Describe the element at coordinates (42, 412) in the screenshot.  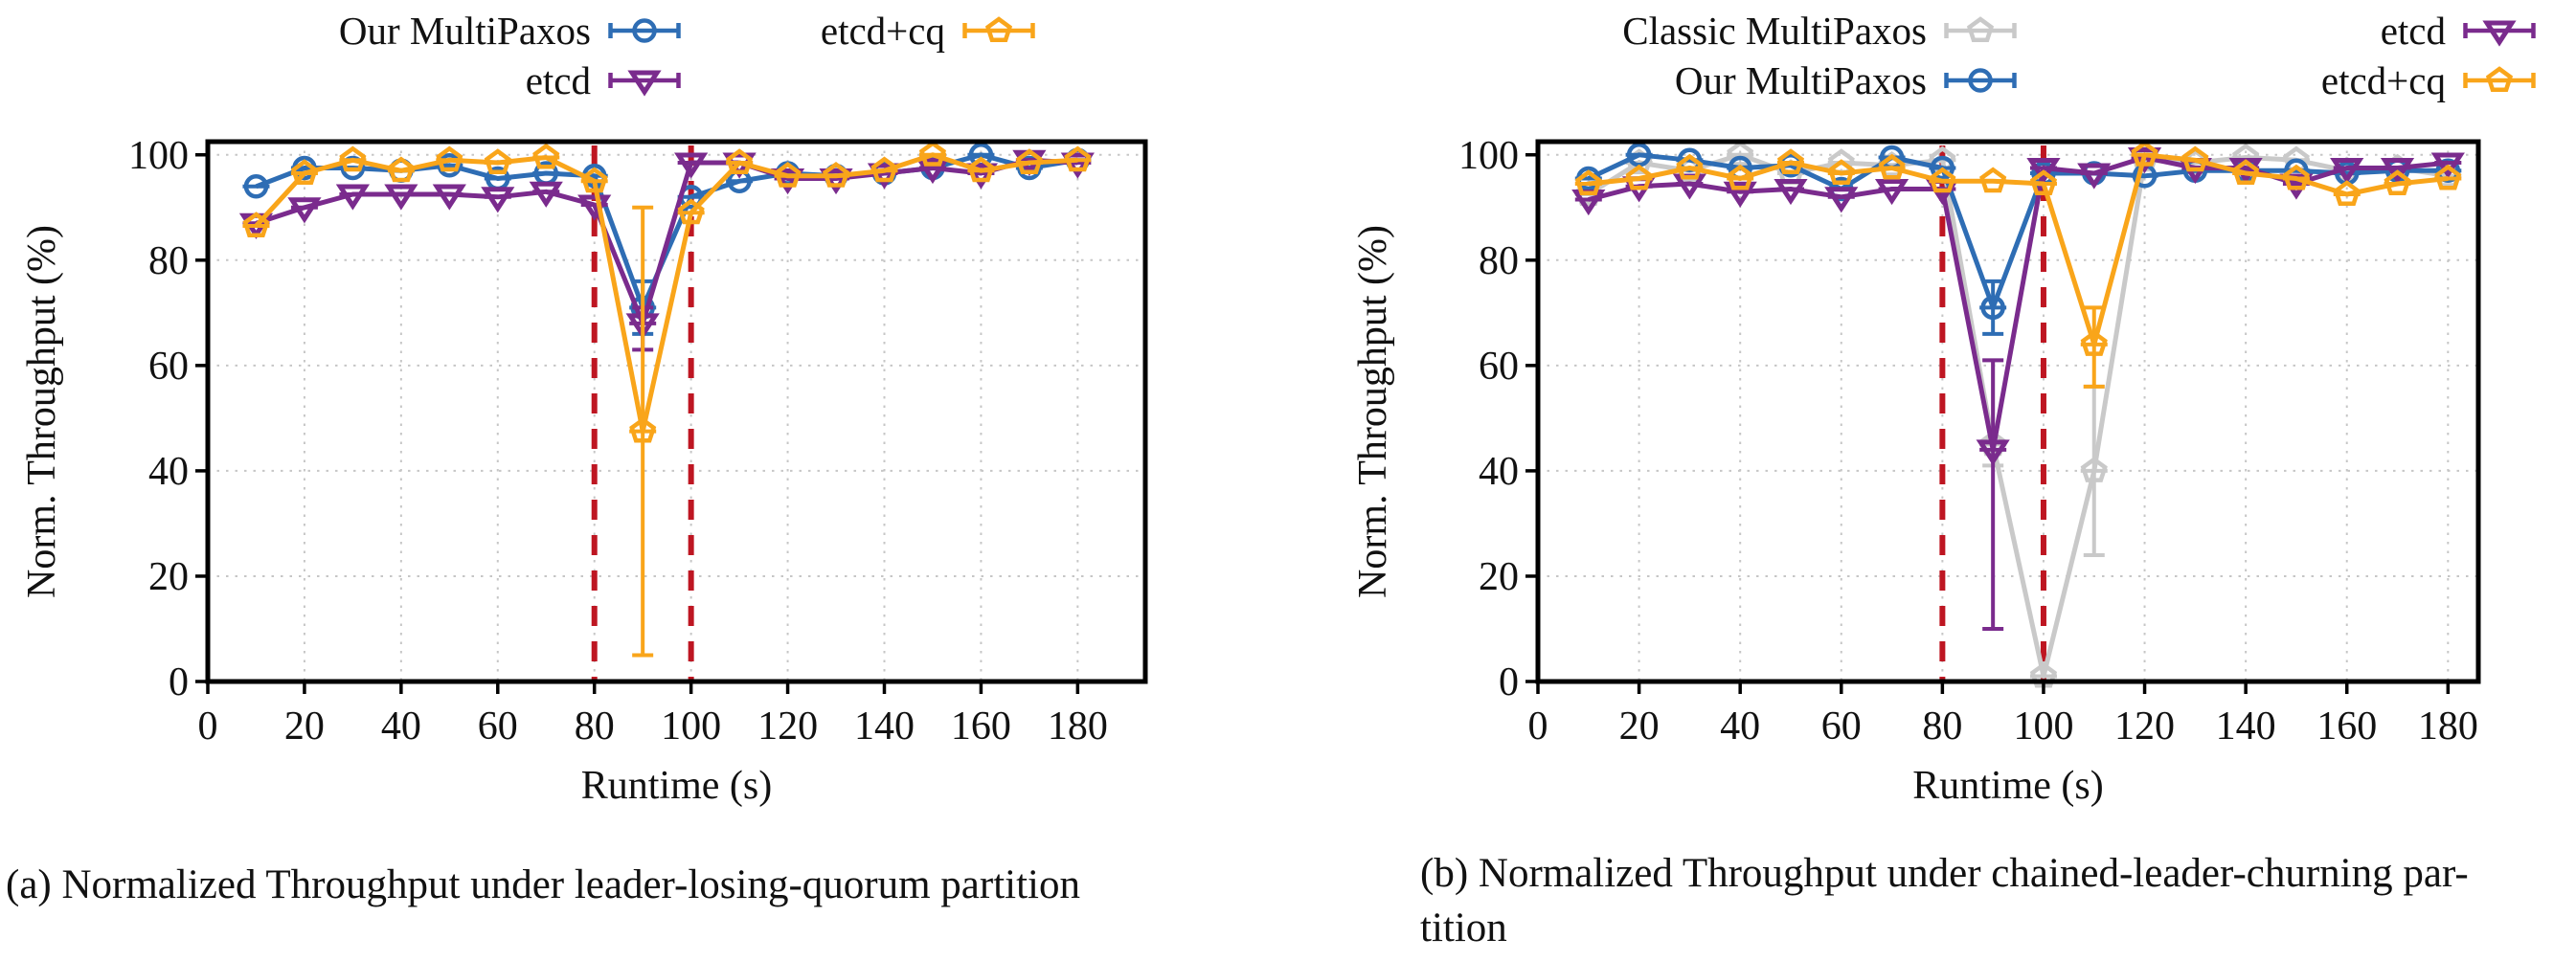
I see `y-axis-label-a: Norm. Throughput (%)` at that location.